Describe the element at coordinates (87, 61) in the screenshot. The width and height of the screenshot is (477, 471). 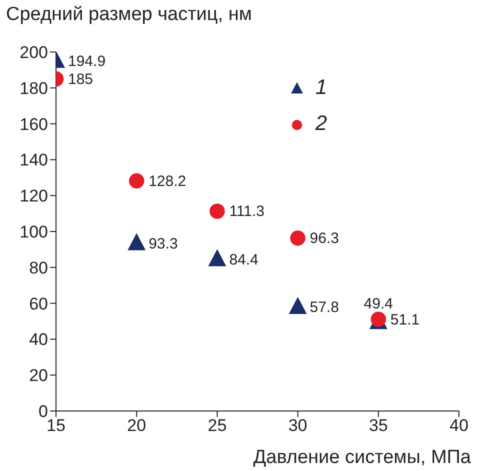
I see `data-label: 194.9` at that location.